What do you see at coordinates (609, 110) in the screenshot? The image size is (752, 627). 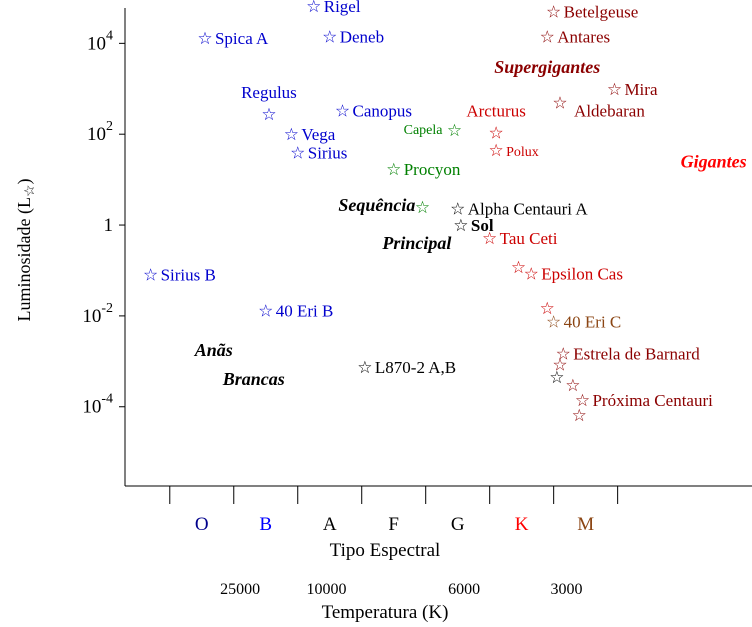 I see `star-label: Aldebaran` at bounding box center [609, 110].